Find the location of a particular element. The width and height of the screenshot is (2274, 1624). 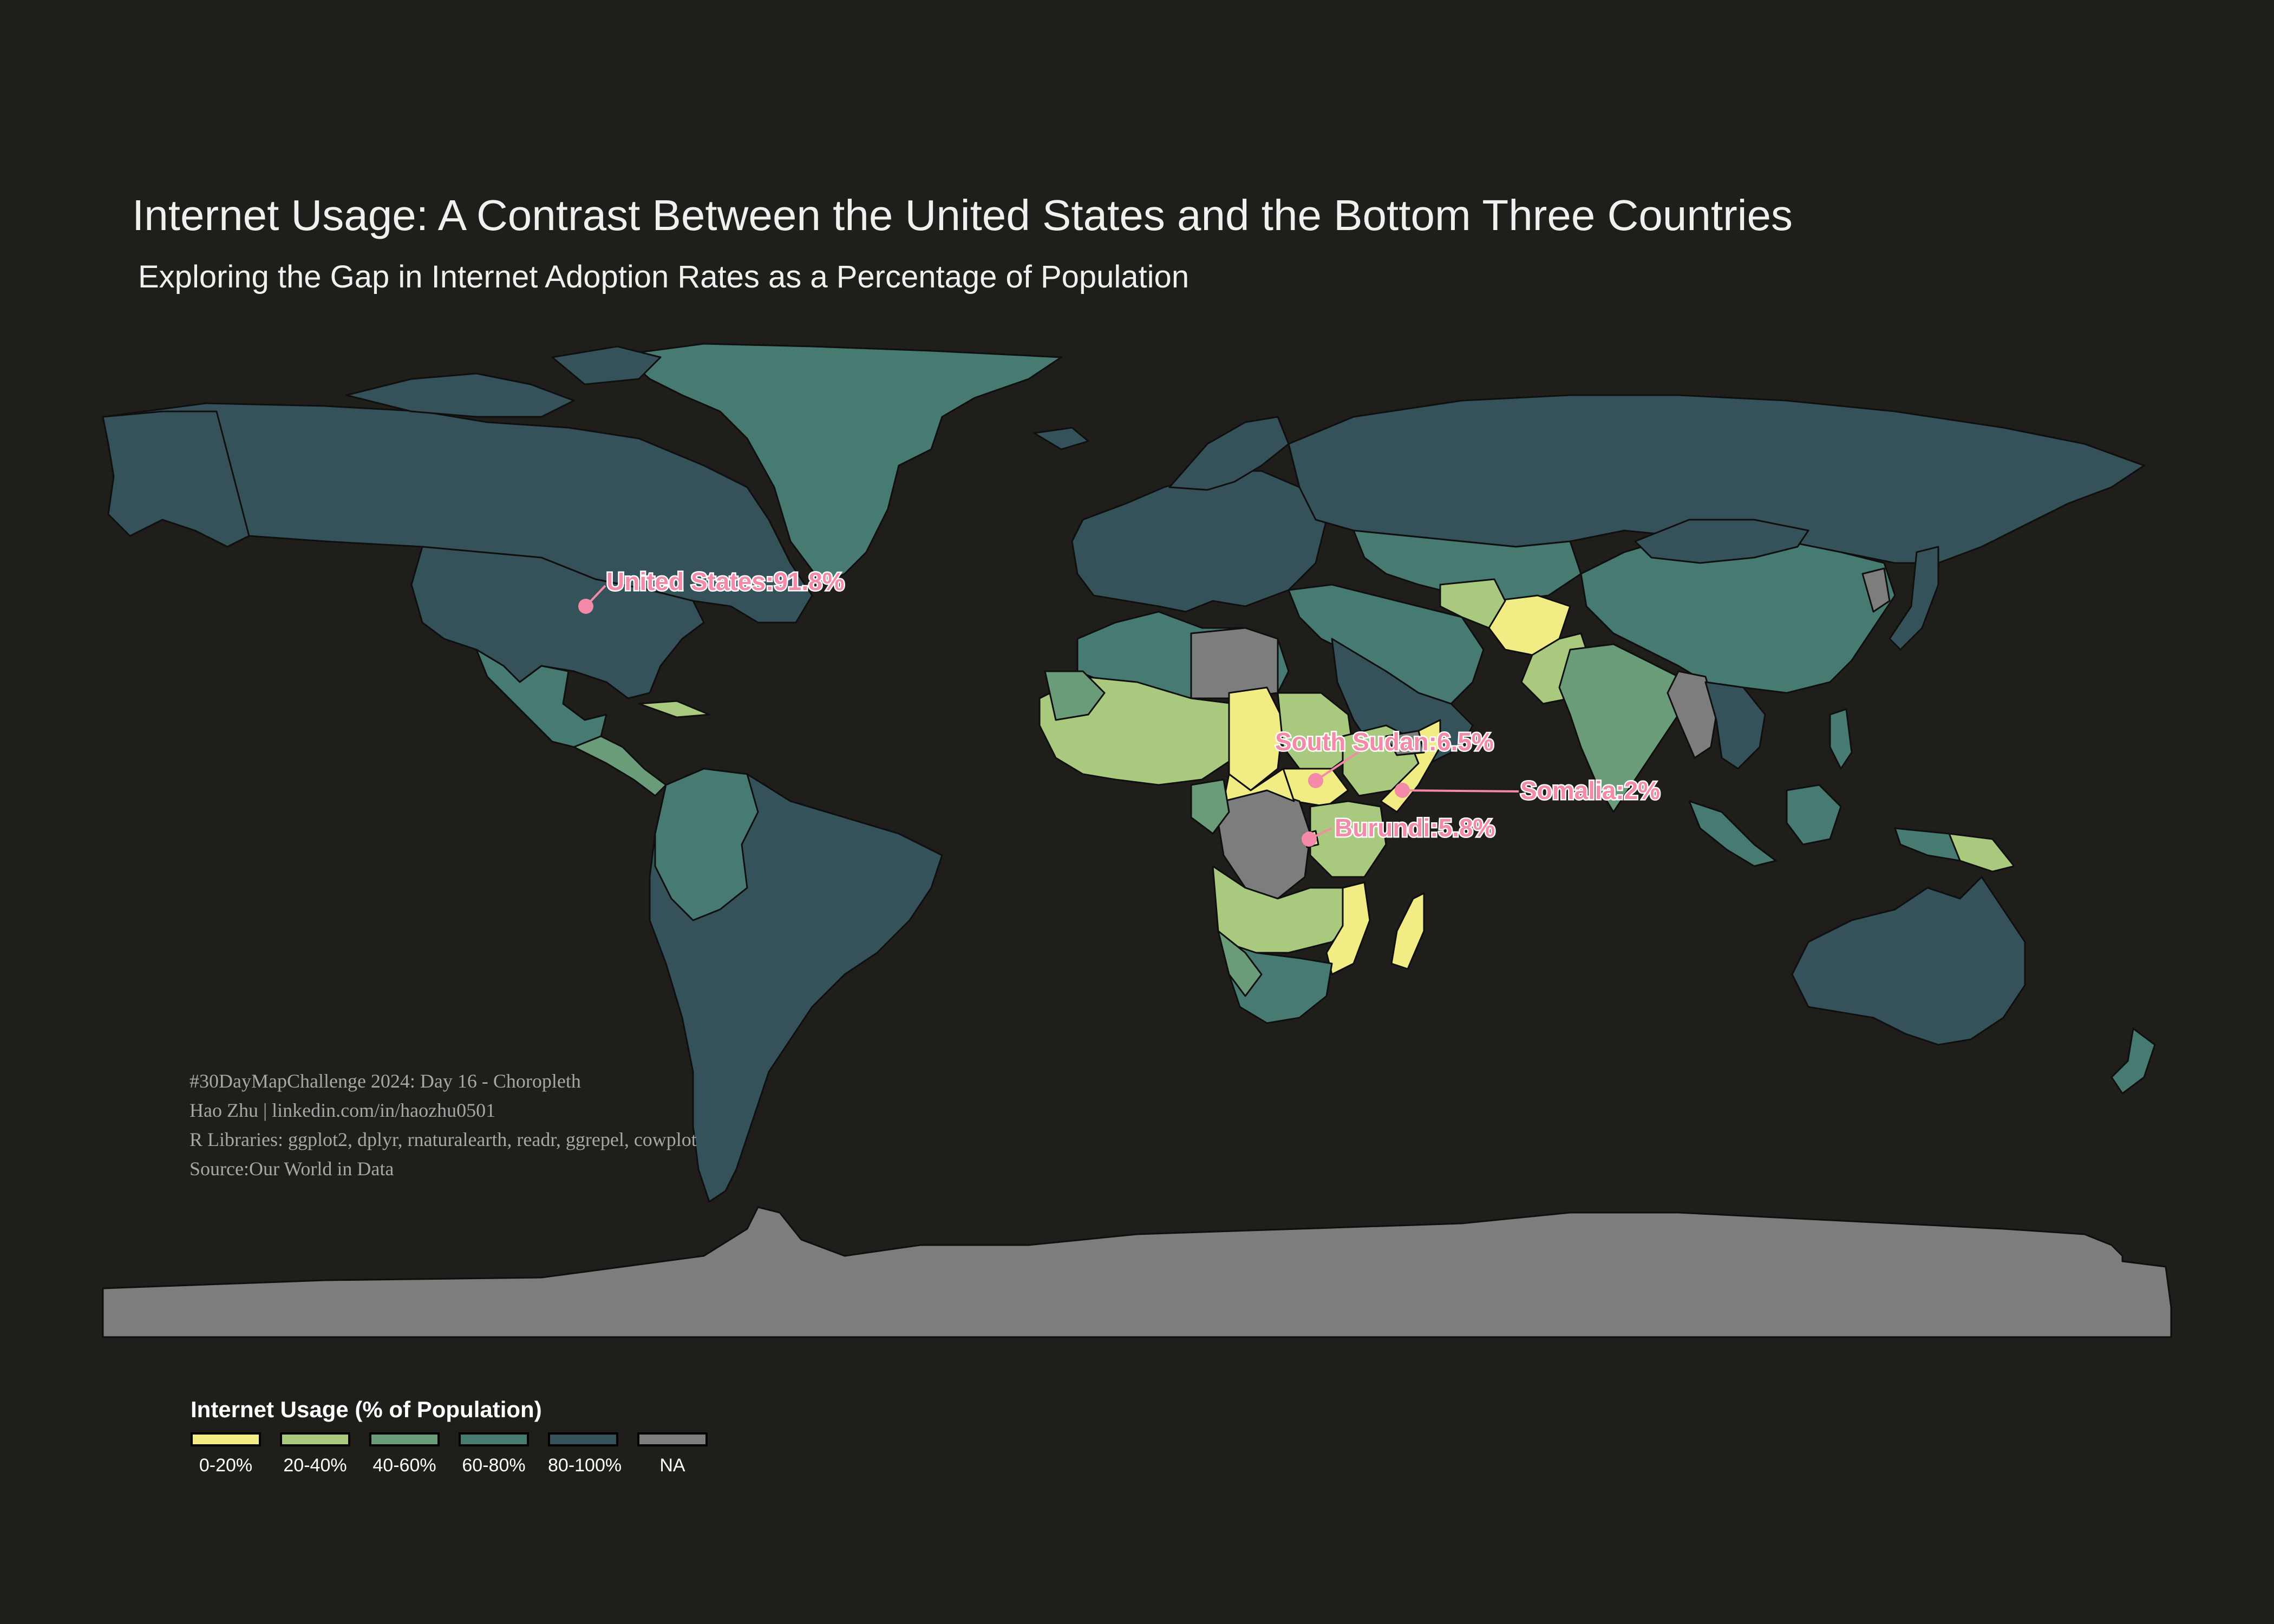

region-borneo is located at coordinates (1814, 815).